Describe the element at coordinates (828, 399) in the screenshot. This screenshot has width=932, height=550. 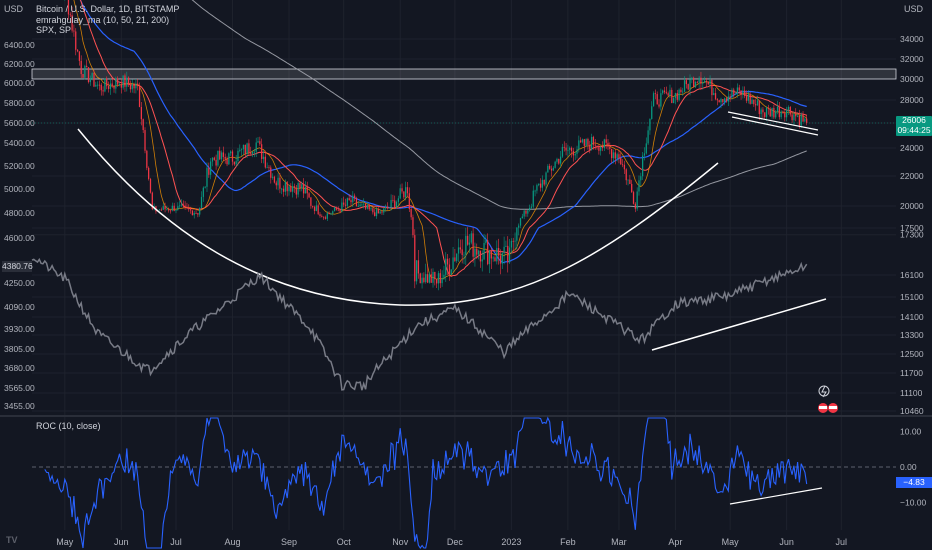
I see `event-markers` at that location.